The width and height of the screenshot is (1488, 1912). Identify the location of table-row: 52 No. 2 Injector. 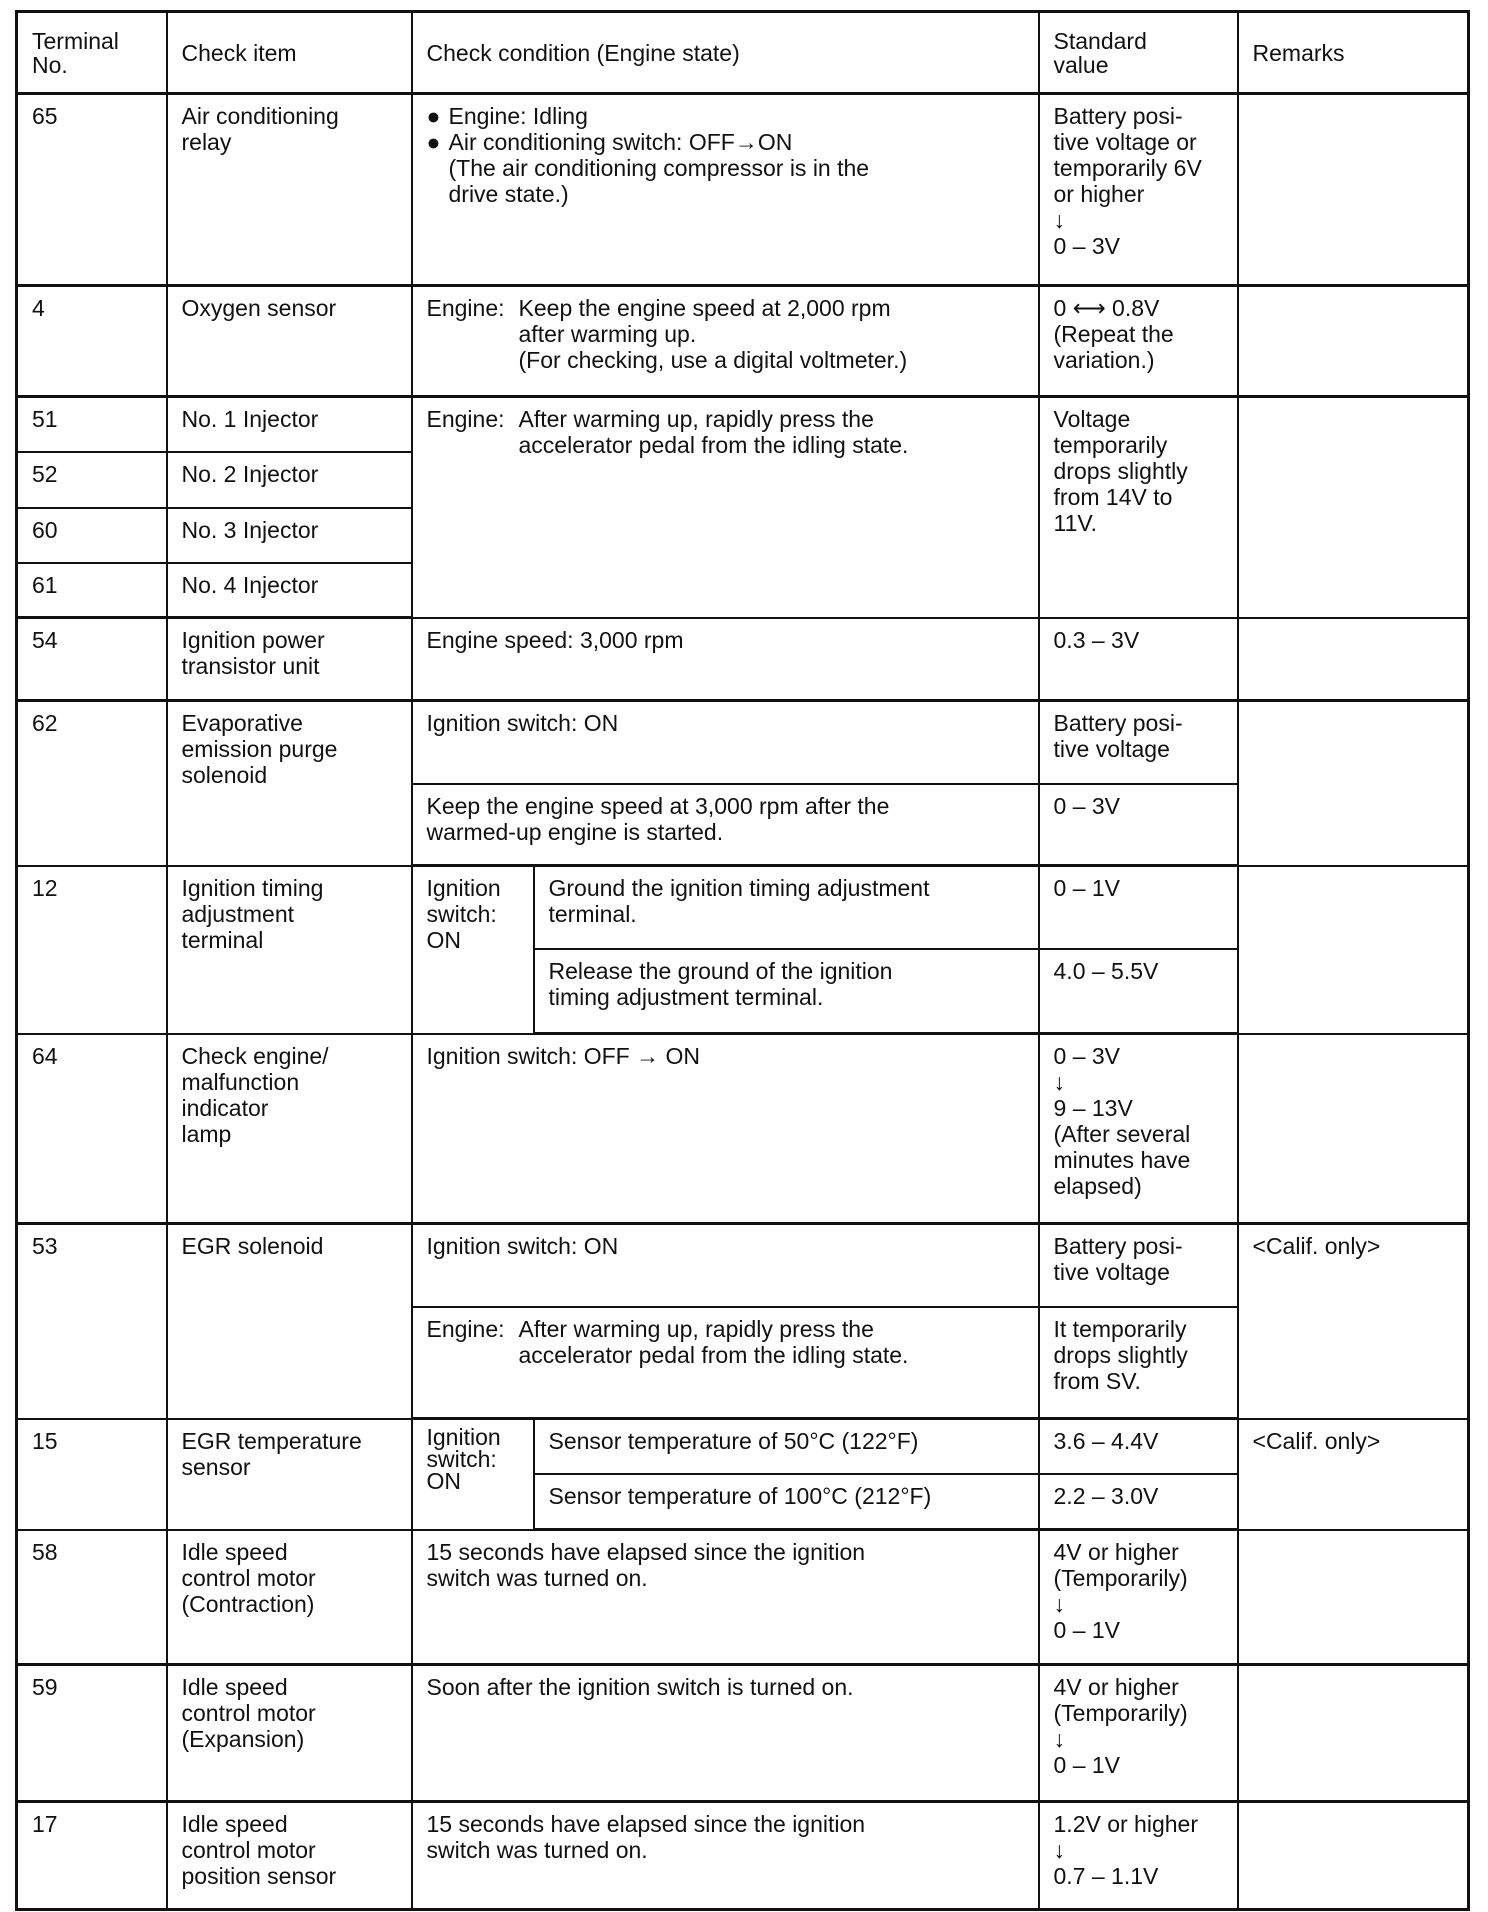
(742, 479).